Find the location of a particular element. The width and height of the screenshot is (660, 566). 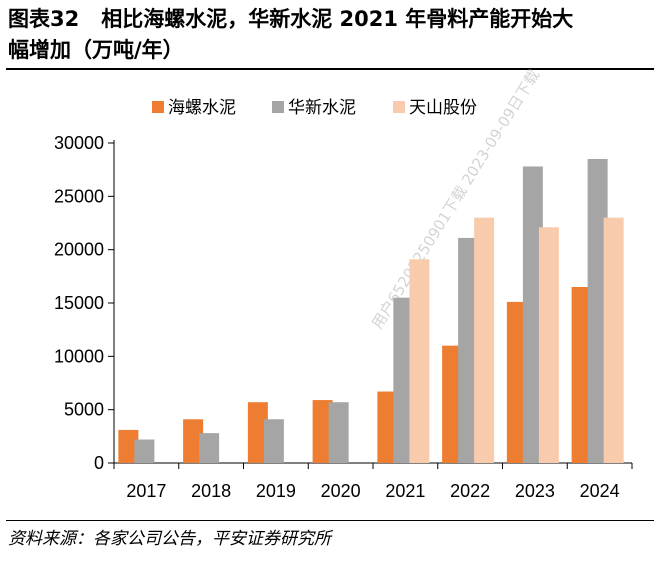

figure-number: 图表32 is located at coordinates (44, 19).